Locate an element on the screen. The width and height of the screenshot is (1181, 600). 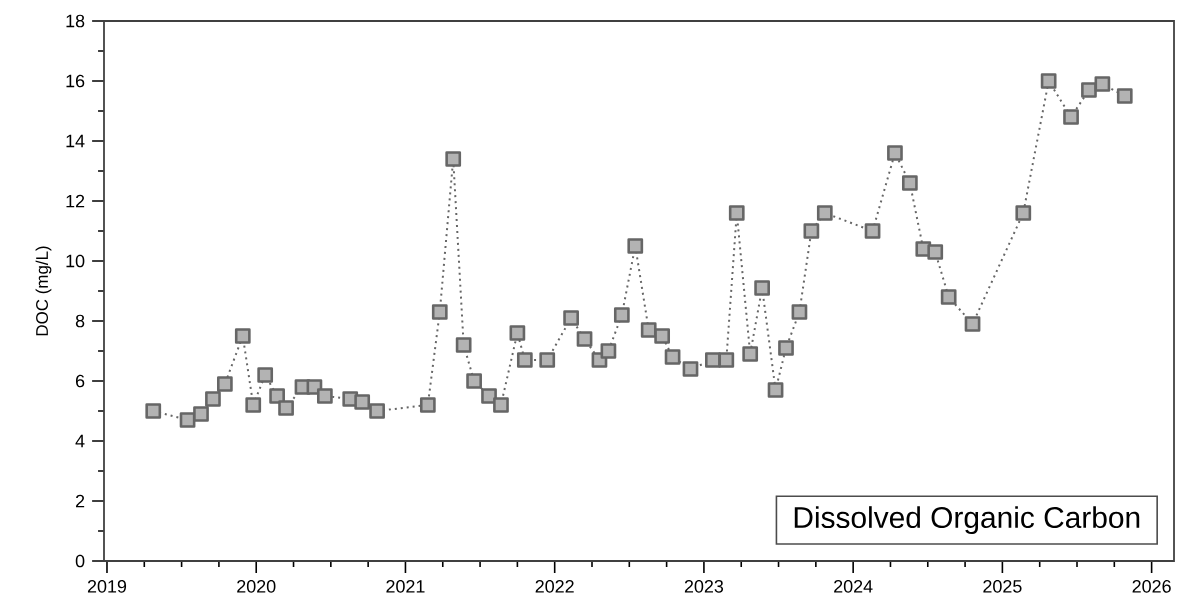
x-tick-label: 2022 is located at coordinates (554, 586).